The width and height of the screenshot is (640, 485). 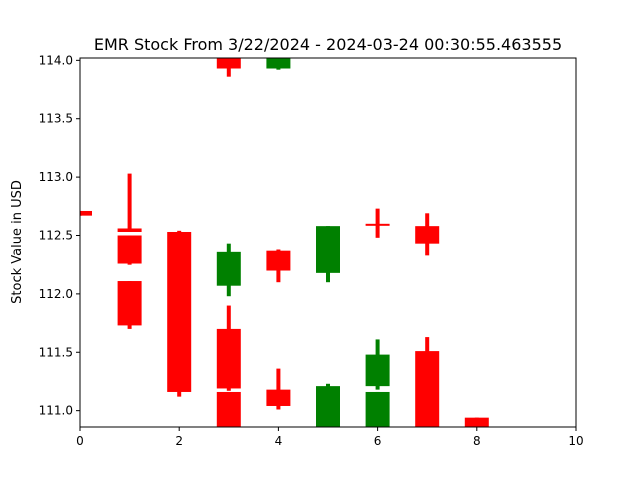 I want to click on x-tick-label: 2, so click(x=179, y=441).